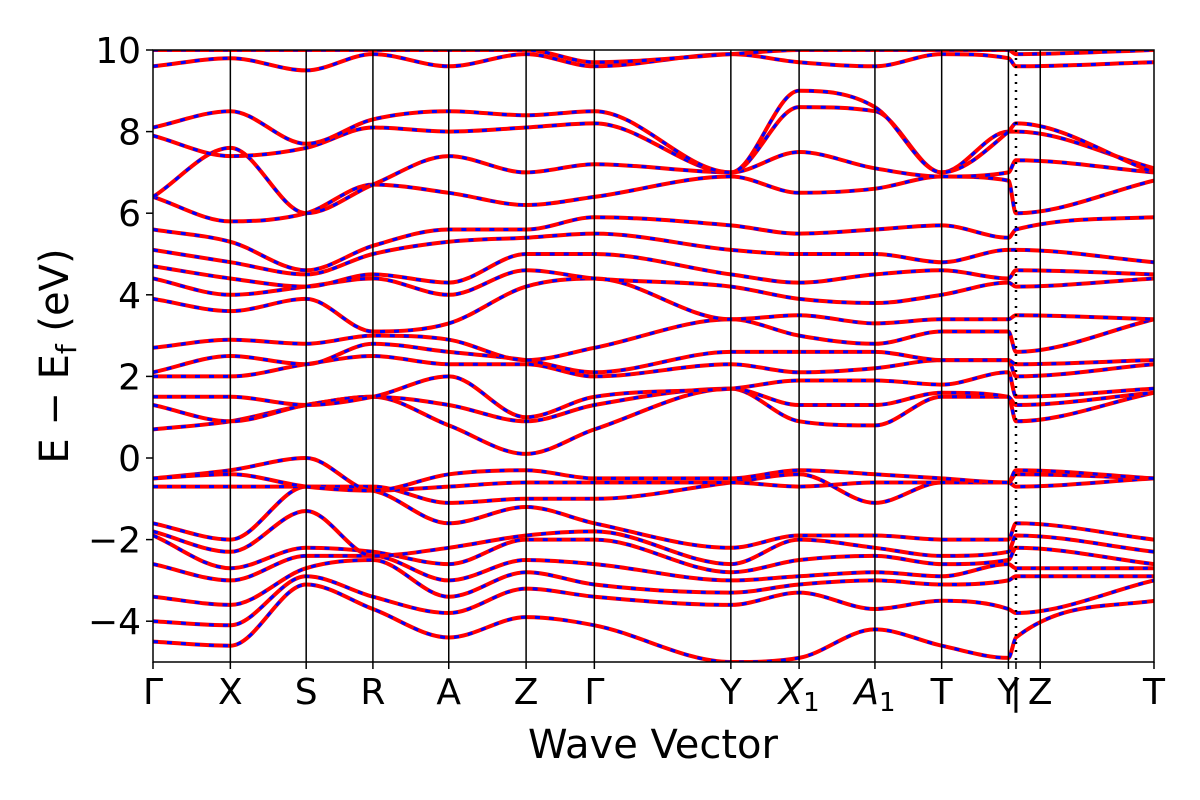 This screenshot has width=1200, height=800. I want to click on band-0-line, so click(653, 622).